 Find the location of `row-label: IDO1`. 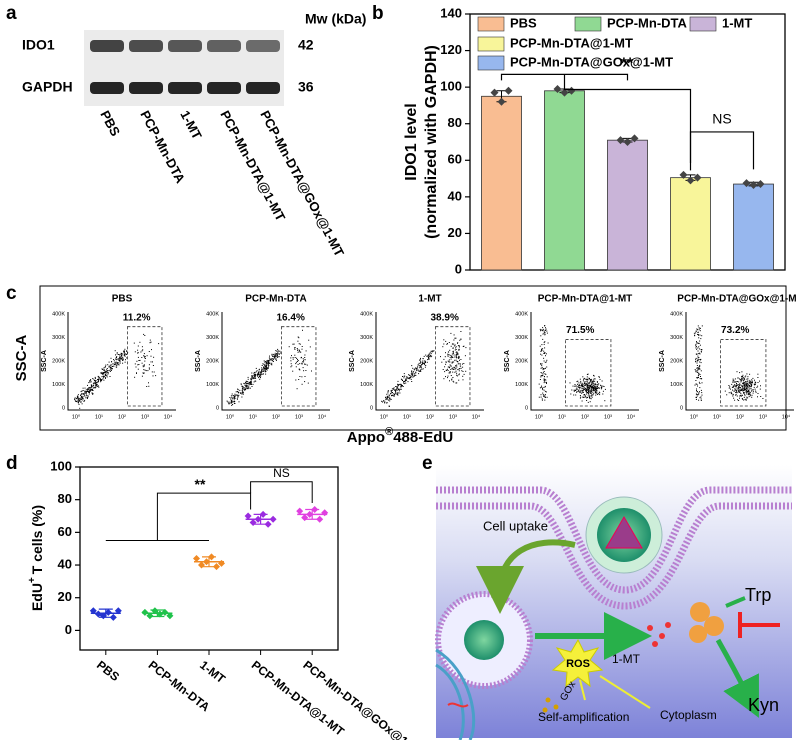

row-label: IDO1 is located at coordinates (38, 45).